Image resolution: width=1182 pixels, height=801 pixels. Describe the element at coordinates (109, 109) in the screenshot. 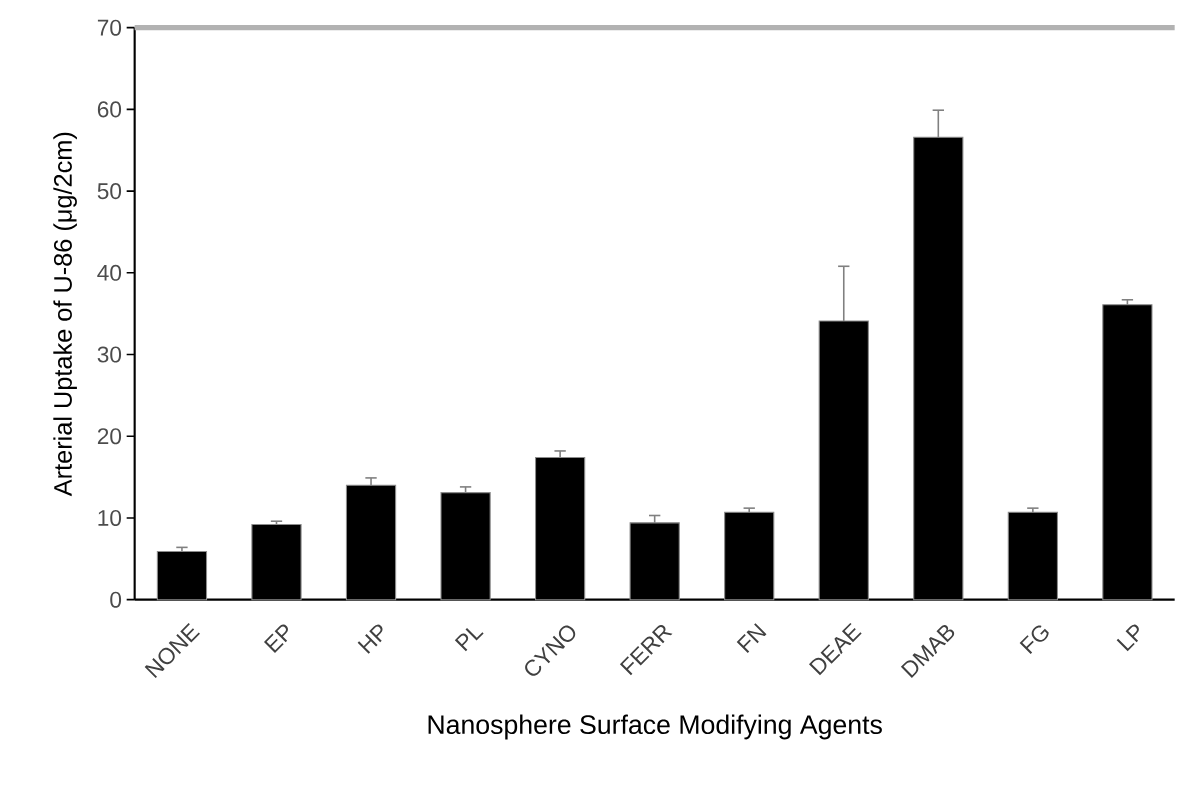

I see `y-tick-label: 60` at that location.